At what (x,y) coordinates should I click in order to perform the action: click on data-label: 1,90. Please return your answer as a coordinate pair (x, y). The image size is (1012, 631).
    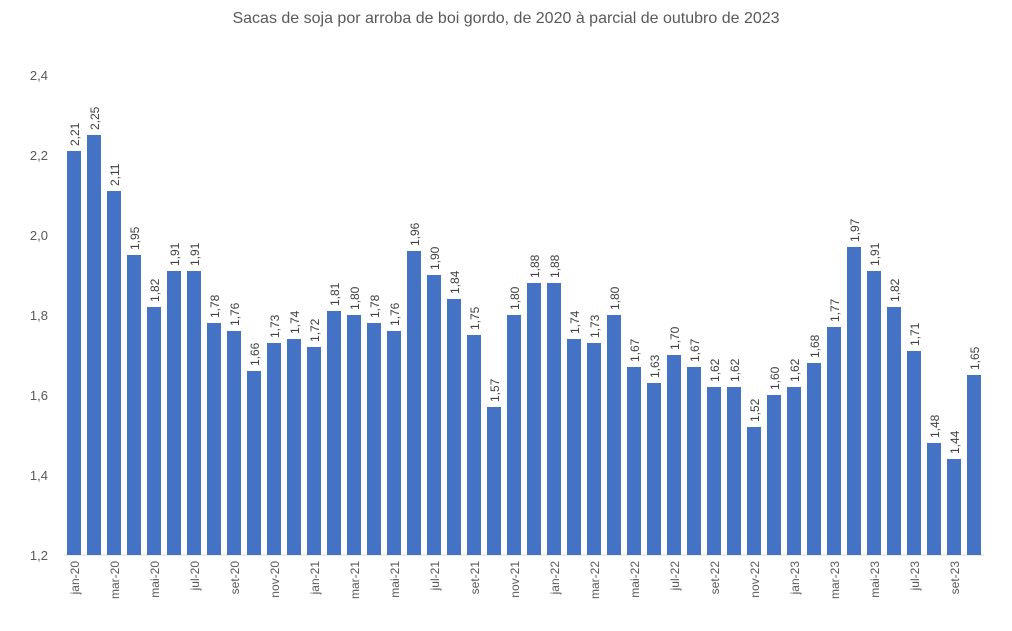
    Looking at the image, I should click on (435, 258).